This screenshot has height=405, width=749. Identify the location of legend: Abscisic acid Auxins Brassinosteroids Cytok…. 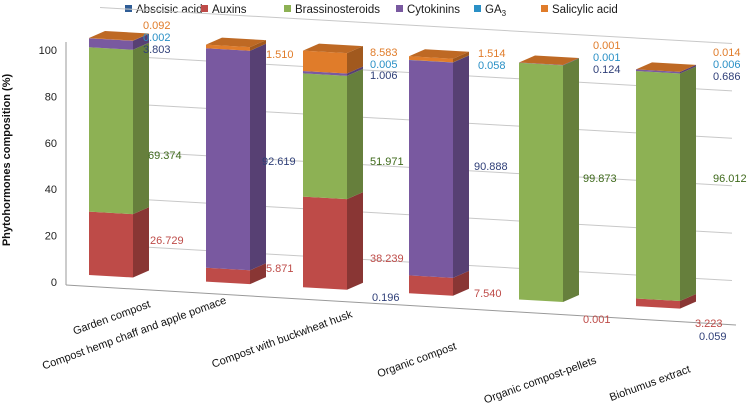
(371, 11).